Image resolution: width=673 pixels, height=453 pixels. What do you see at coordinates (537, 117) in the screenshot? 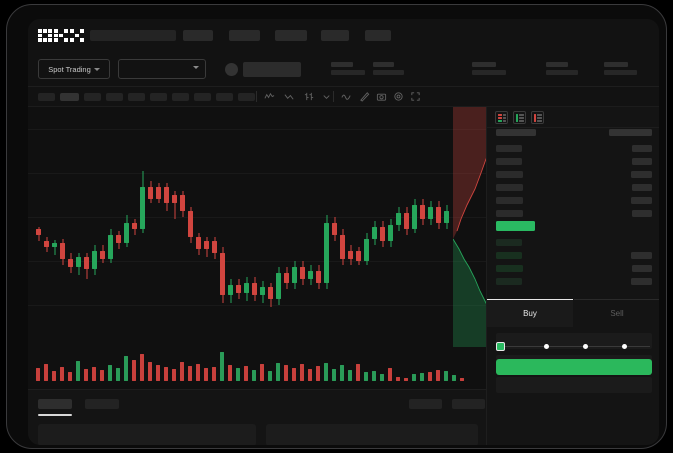
I see `orderbook-mode-asks-icon` at bounding box center [537, 117].